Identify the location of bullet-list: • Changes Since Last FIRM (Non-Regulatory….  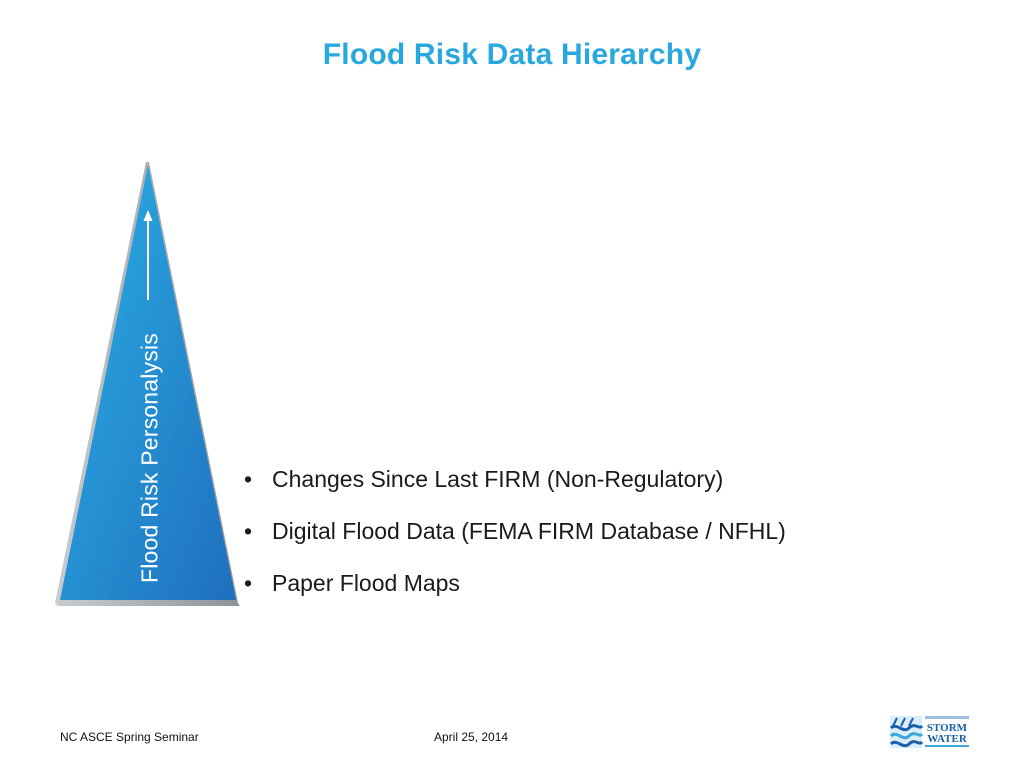
(515, 544).